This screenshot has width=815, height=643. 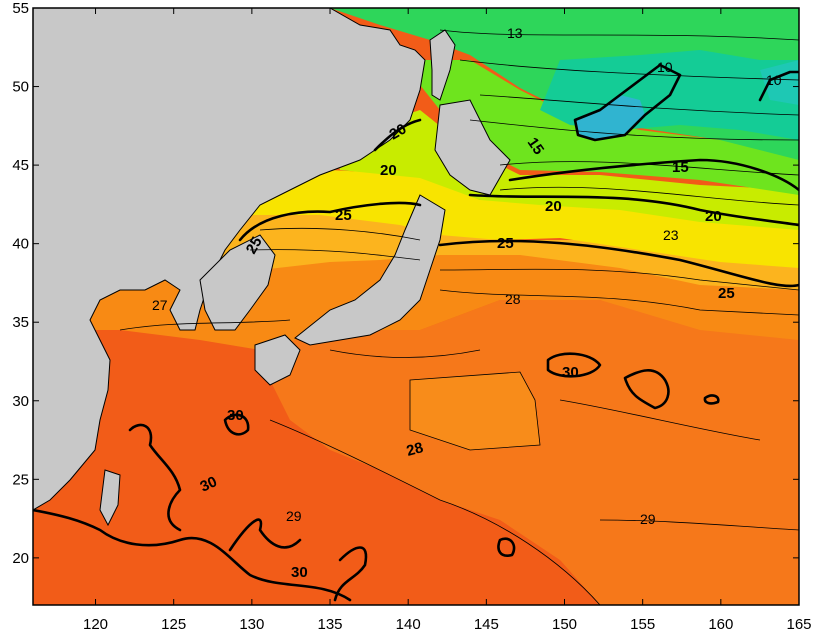 I want to click on contour-label-13: 13, so click(x=515, y=33).